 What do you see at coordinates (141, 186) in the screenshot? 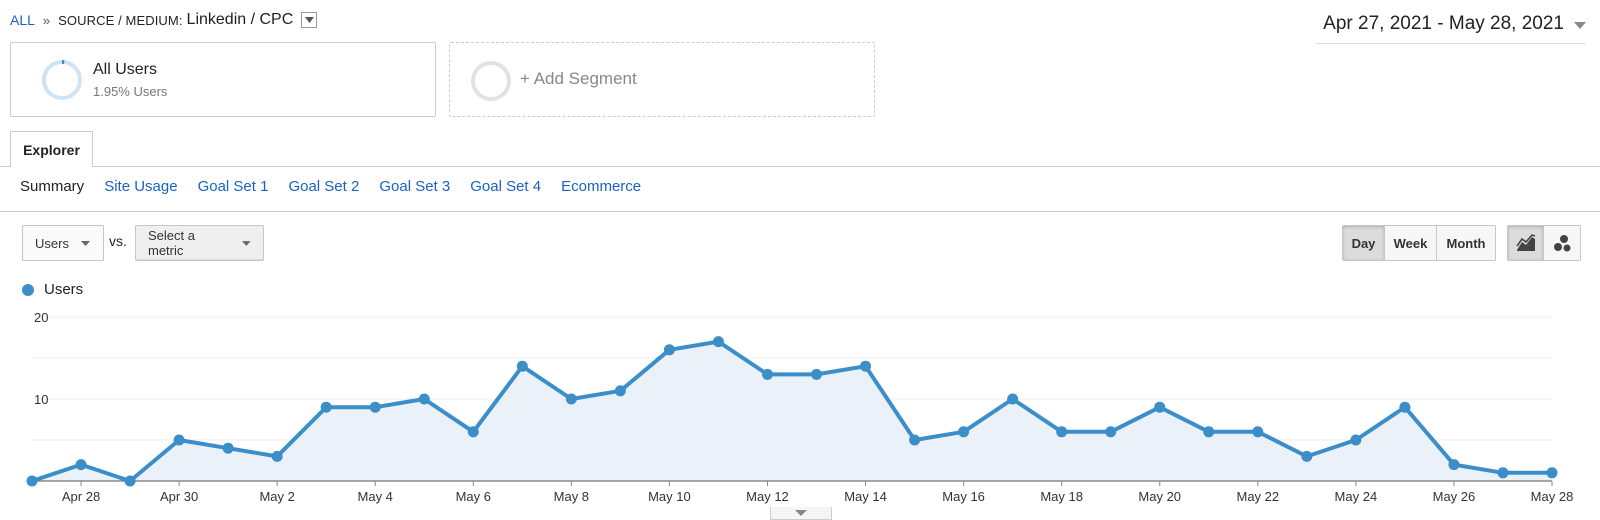
I see `subtab-site-usage: Site Usage` at bounding box center [141, 186].